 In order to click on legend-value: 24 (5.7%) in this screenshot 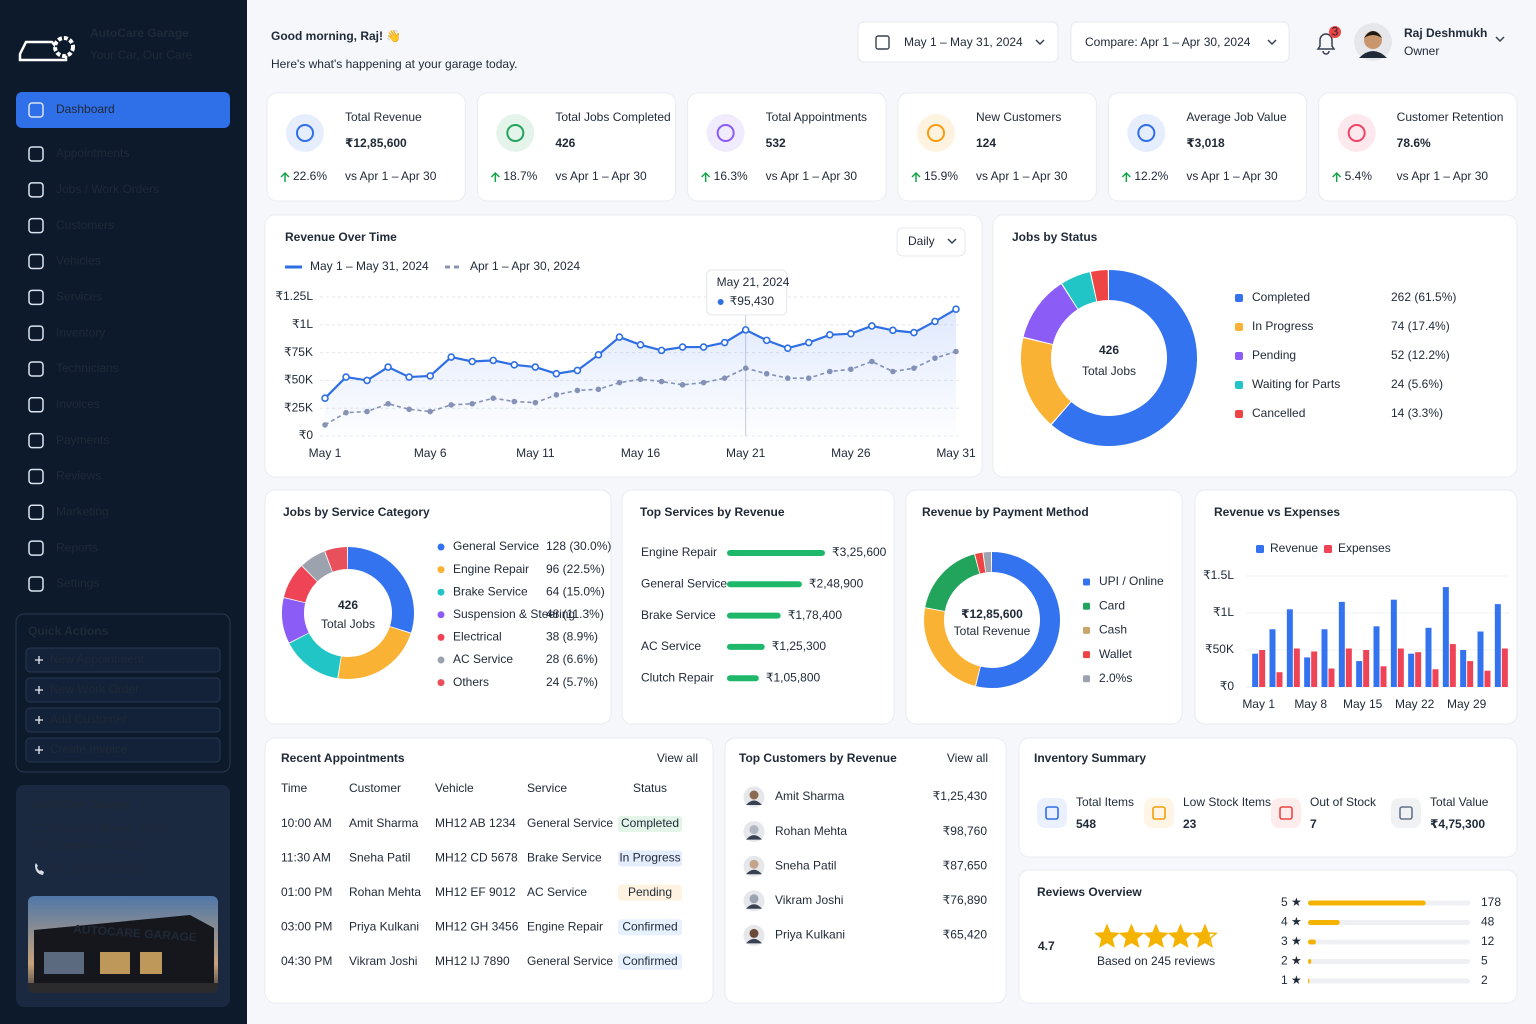, I will do `click(572, 682)`.